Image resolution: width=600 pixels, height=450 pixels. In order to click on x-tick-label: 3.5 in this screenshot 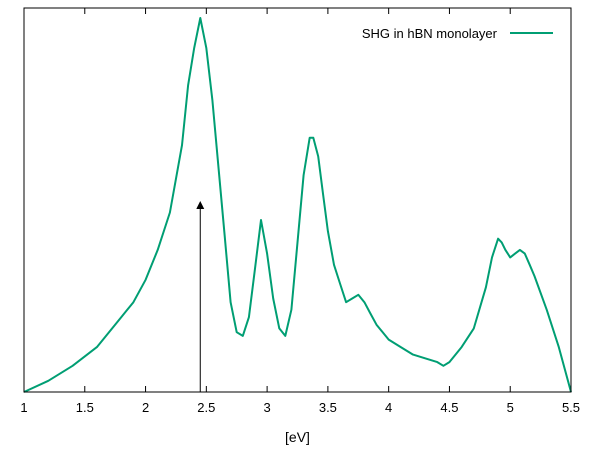, I will do `click(328, 407)`.